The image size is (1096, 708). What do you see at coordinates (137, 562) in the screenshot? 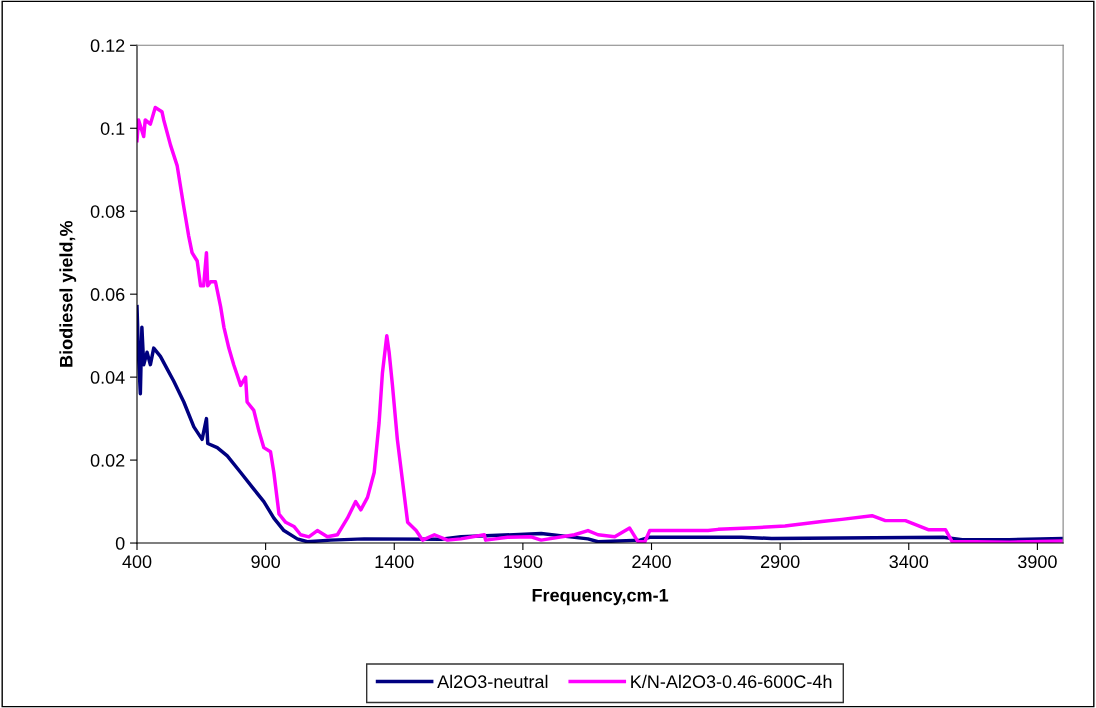
I see `x-tick-label: 400` at bounding box center [137, 562].